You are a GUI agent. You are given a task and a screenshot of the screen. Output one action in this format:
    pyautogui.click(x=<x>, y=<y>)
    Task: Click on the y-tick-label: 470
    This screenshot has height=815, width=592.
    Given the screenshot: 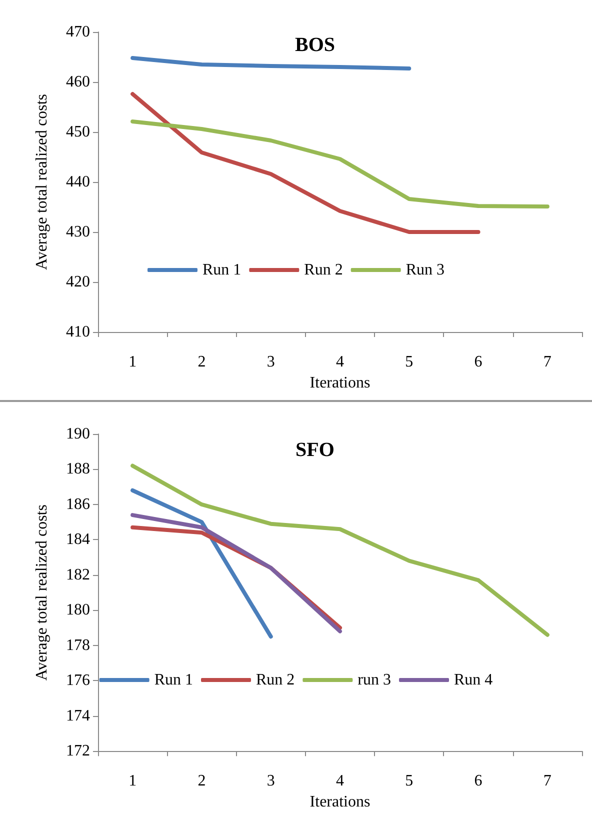 What is the action you would take?
    pyautogui.click(x=78, y=32)
    